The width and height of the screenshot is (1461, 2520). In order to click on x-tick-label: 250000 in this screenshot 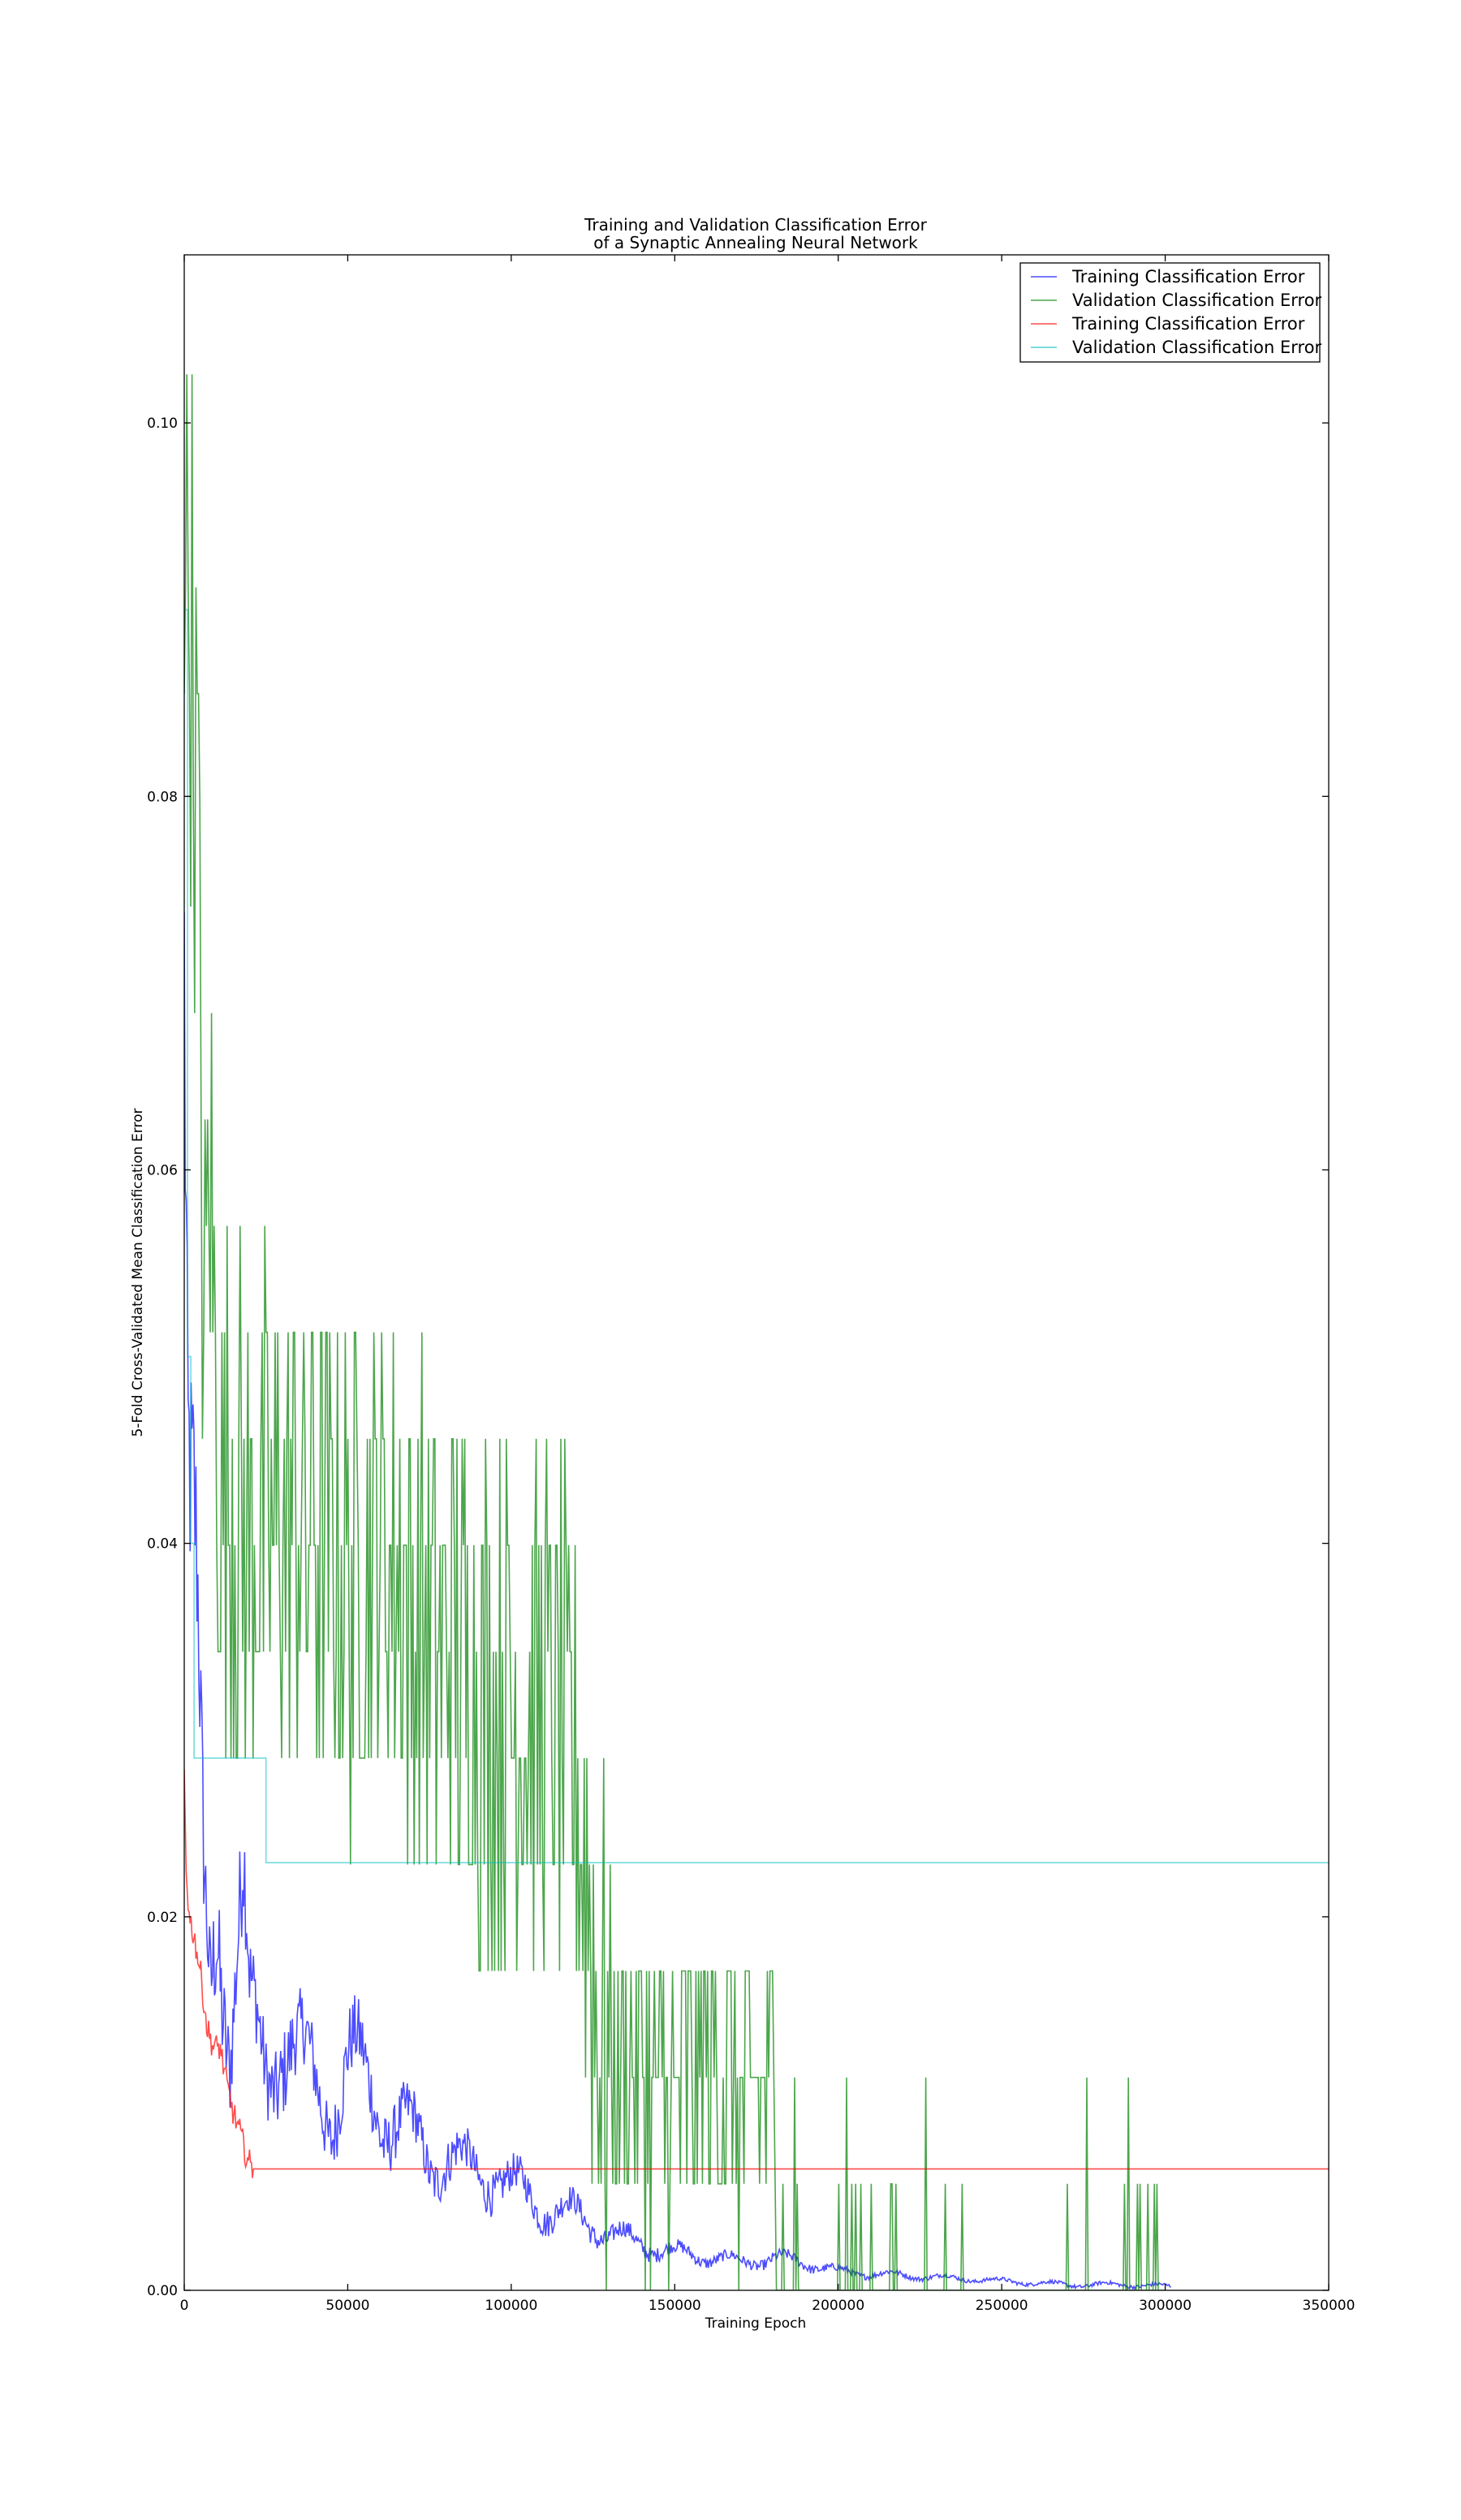, I will do `click(1002, 2306)`.